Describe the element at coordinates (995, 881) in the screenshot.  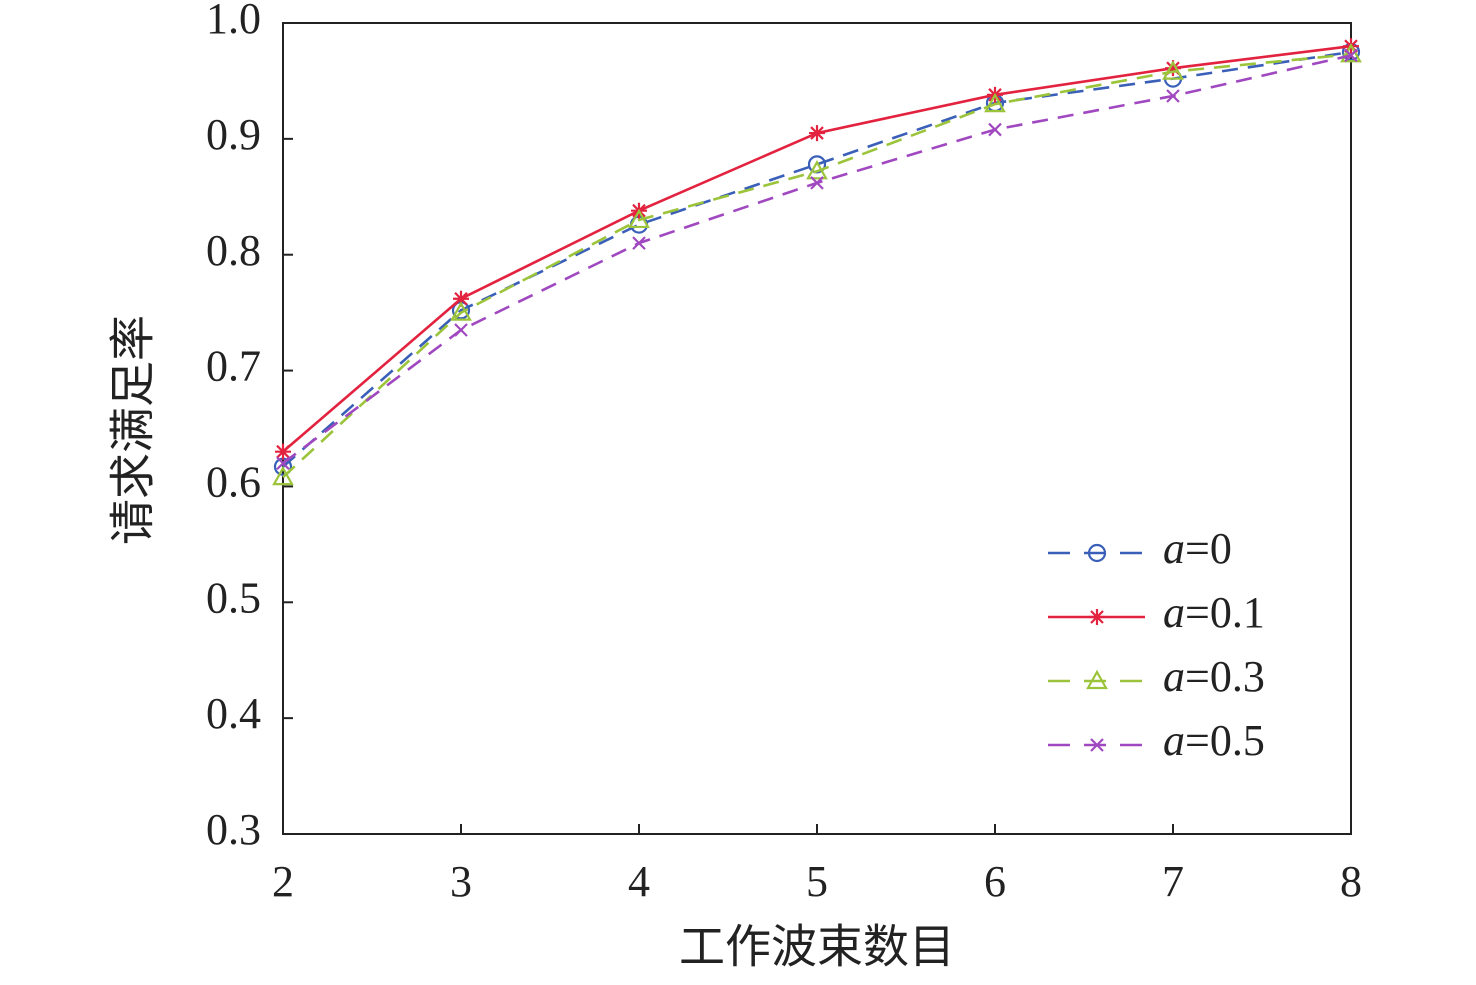
I see `x-tick-label: 6` at that location.